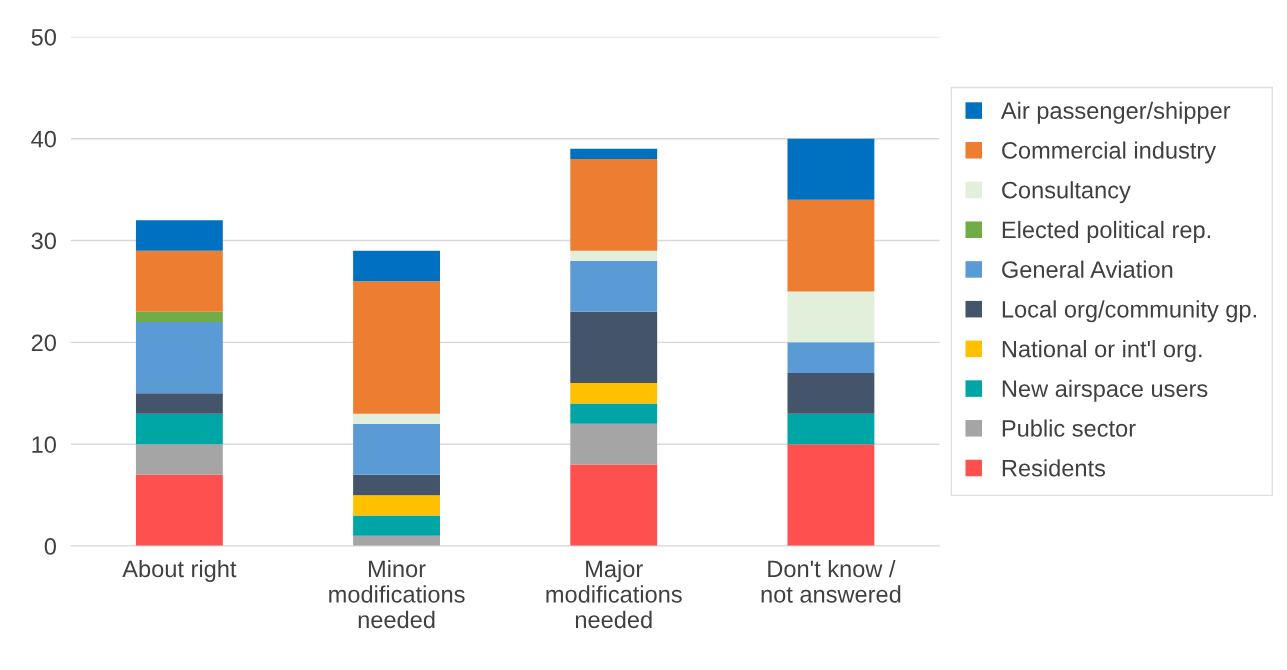 This screenshot has height=670, width=1287. What do you see at coordinates (1066, 192) in the screenshot?
I see `legend-label: Consultancy` at bounding box center [1066, 192].